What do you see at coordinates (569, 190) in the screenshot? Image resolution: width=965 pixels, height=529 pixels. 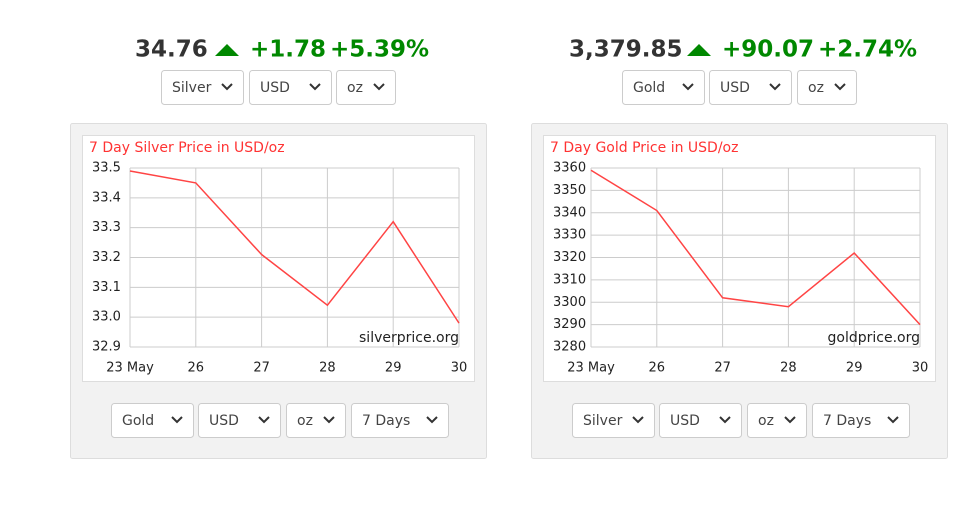 I see `y-tick-label: 3350` at bounding box center [569, 190].